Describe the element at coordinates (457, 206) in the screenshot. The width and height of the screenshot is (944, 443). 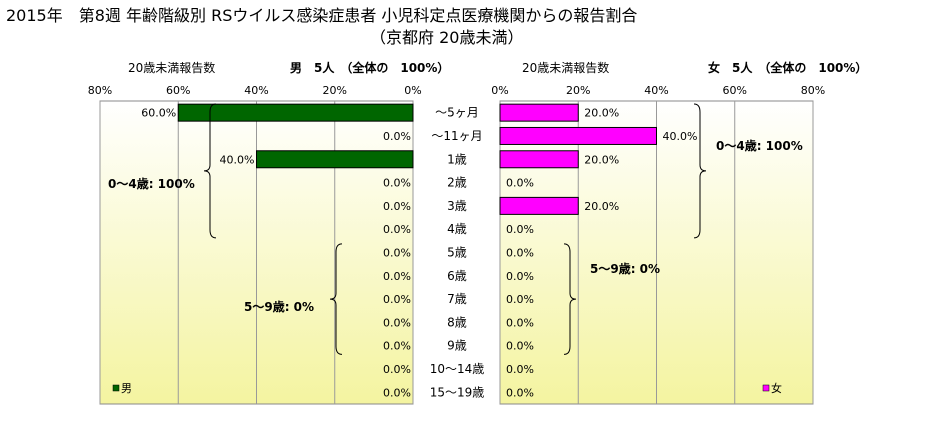
I see `category-label: 3歳` at that location.